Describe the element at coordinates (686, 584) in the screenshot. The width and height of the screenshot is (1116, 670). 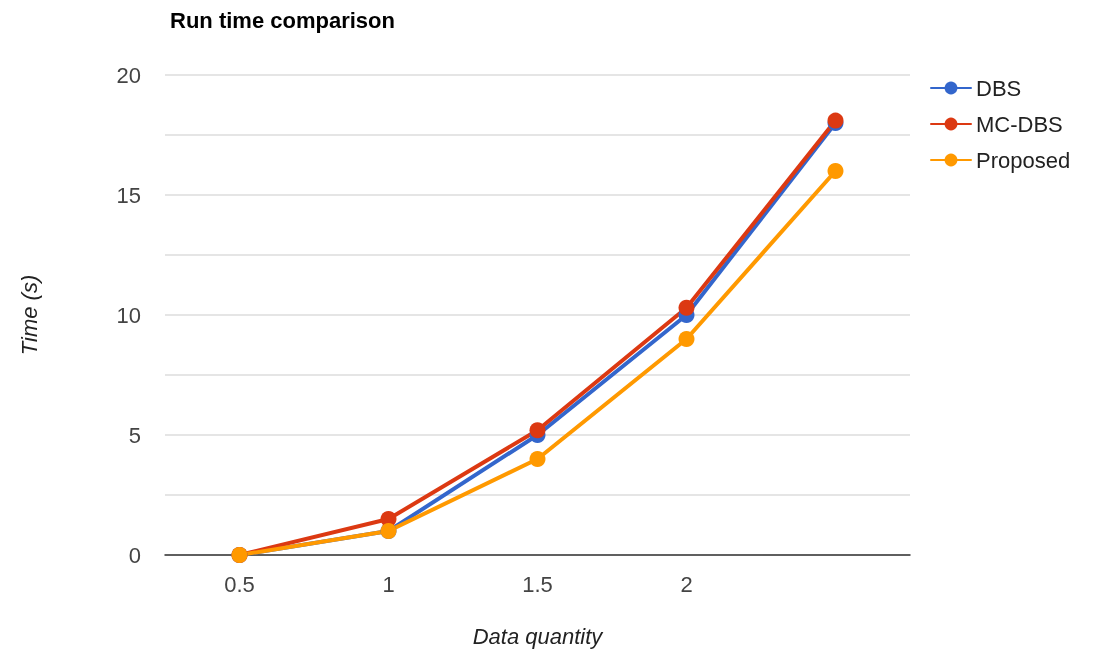
I see `x-tick-label: 2` at that location.